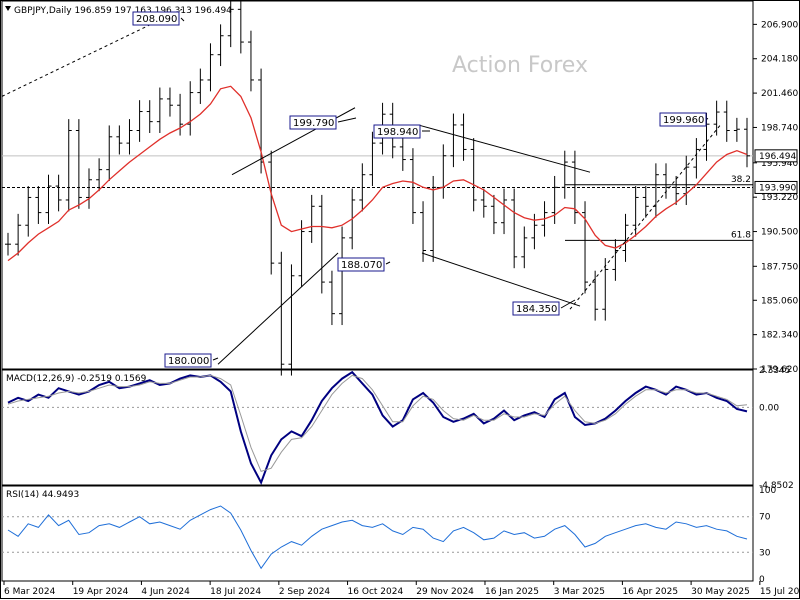 The width and height of the screenshot is (800, 600). Describe the element at coordinates (741, 235) in the screenshot. I see `fib-level-label: 61.8` at that location.